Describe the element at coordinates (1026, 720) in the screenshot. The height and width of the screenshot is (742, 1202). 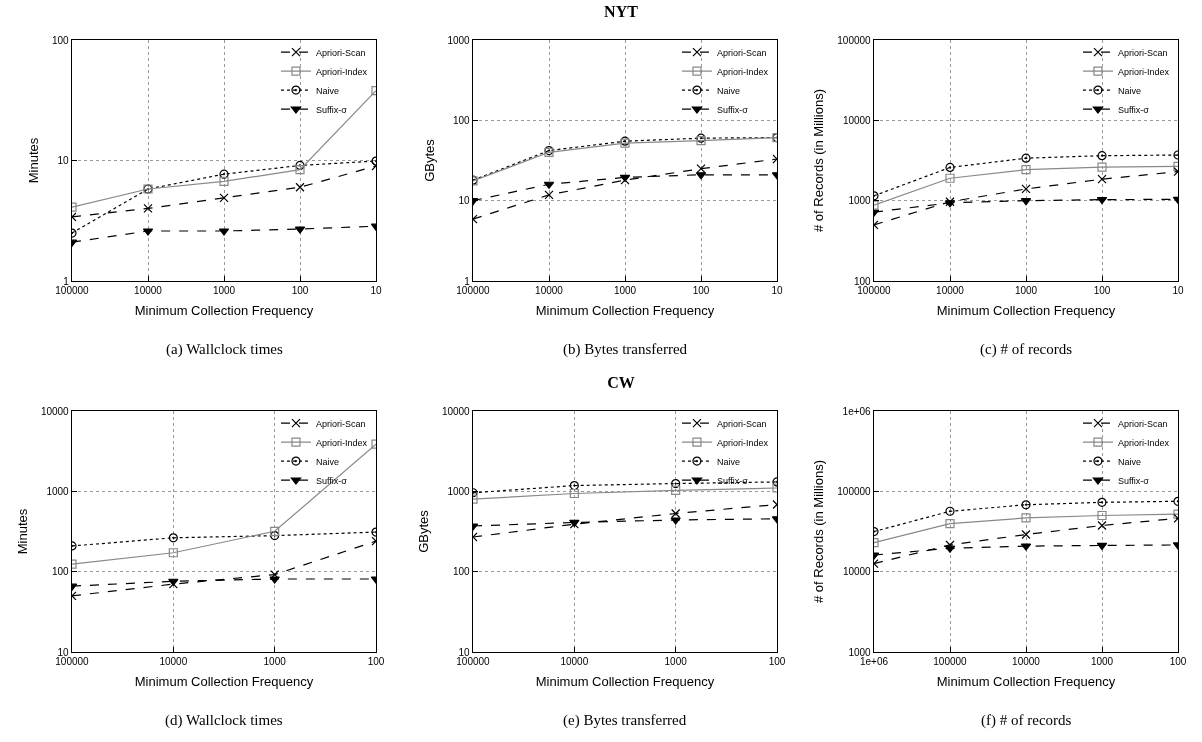
I see `text: (f) # of records` at that location.